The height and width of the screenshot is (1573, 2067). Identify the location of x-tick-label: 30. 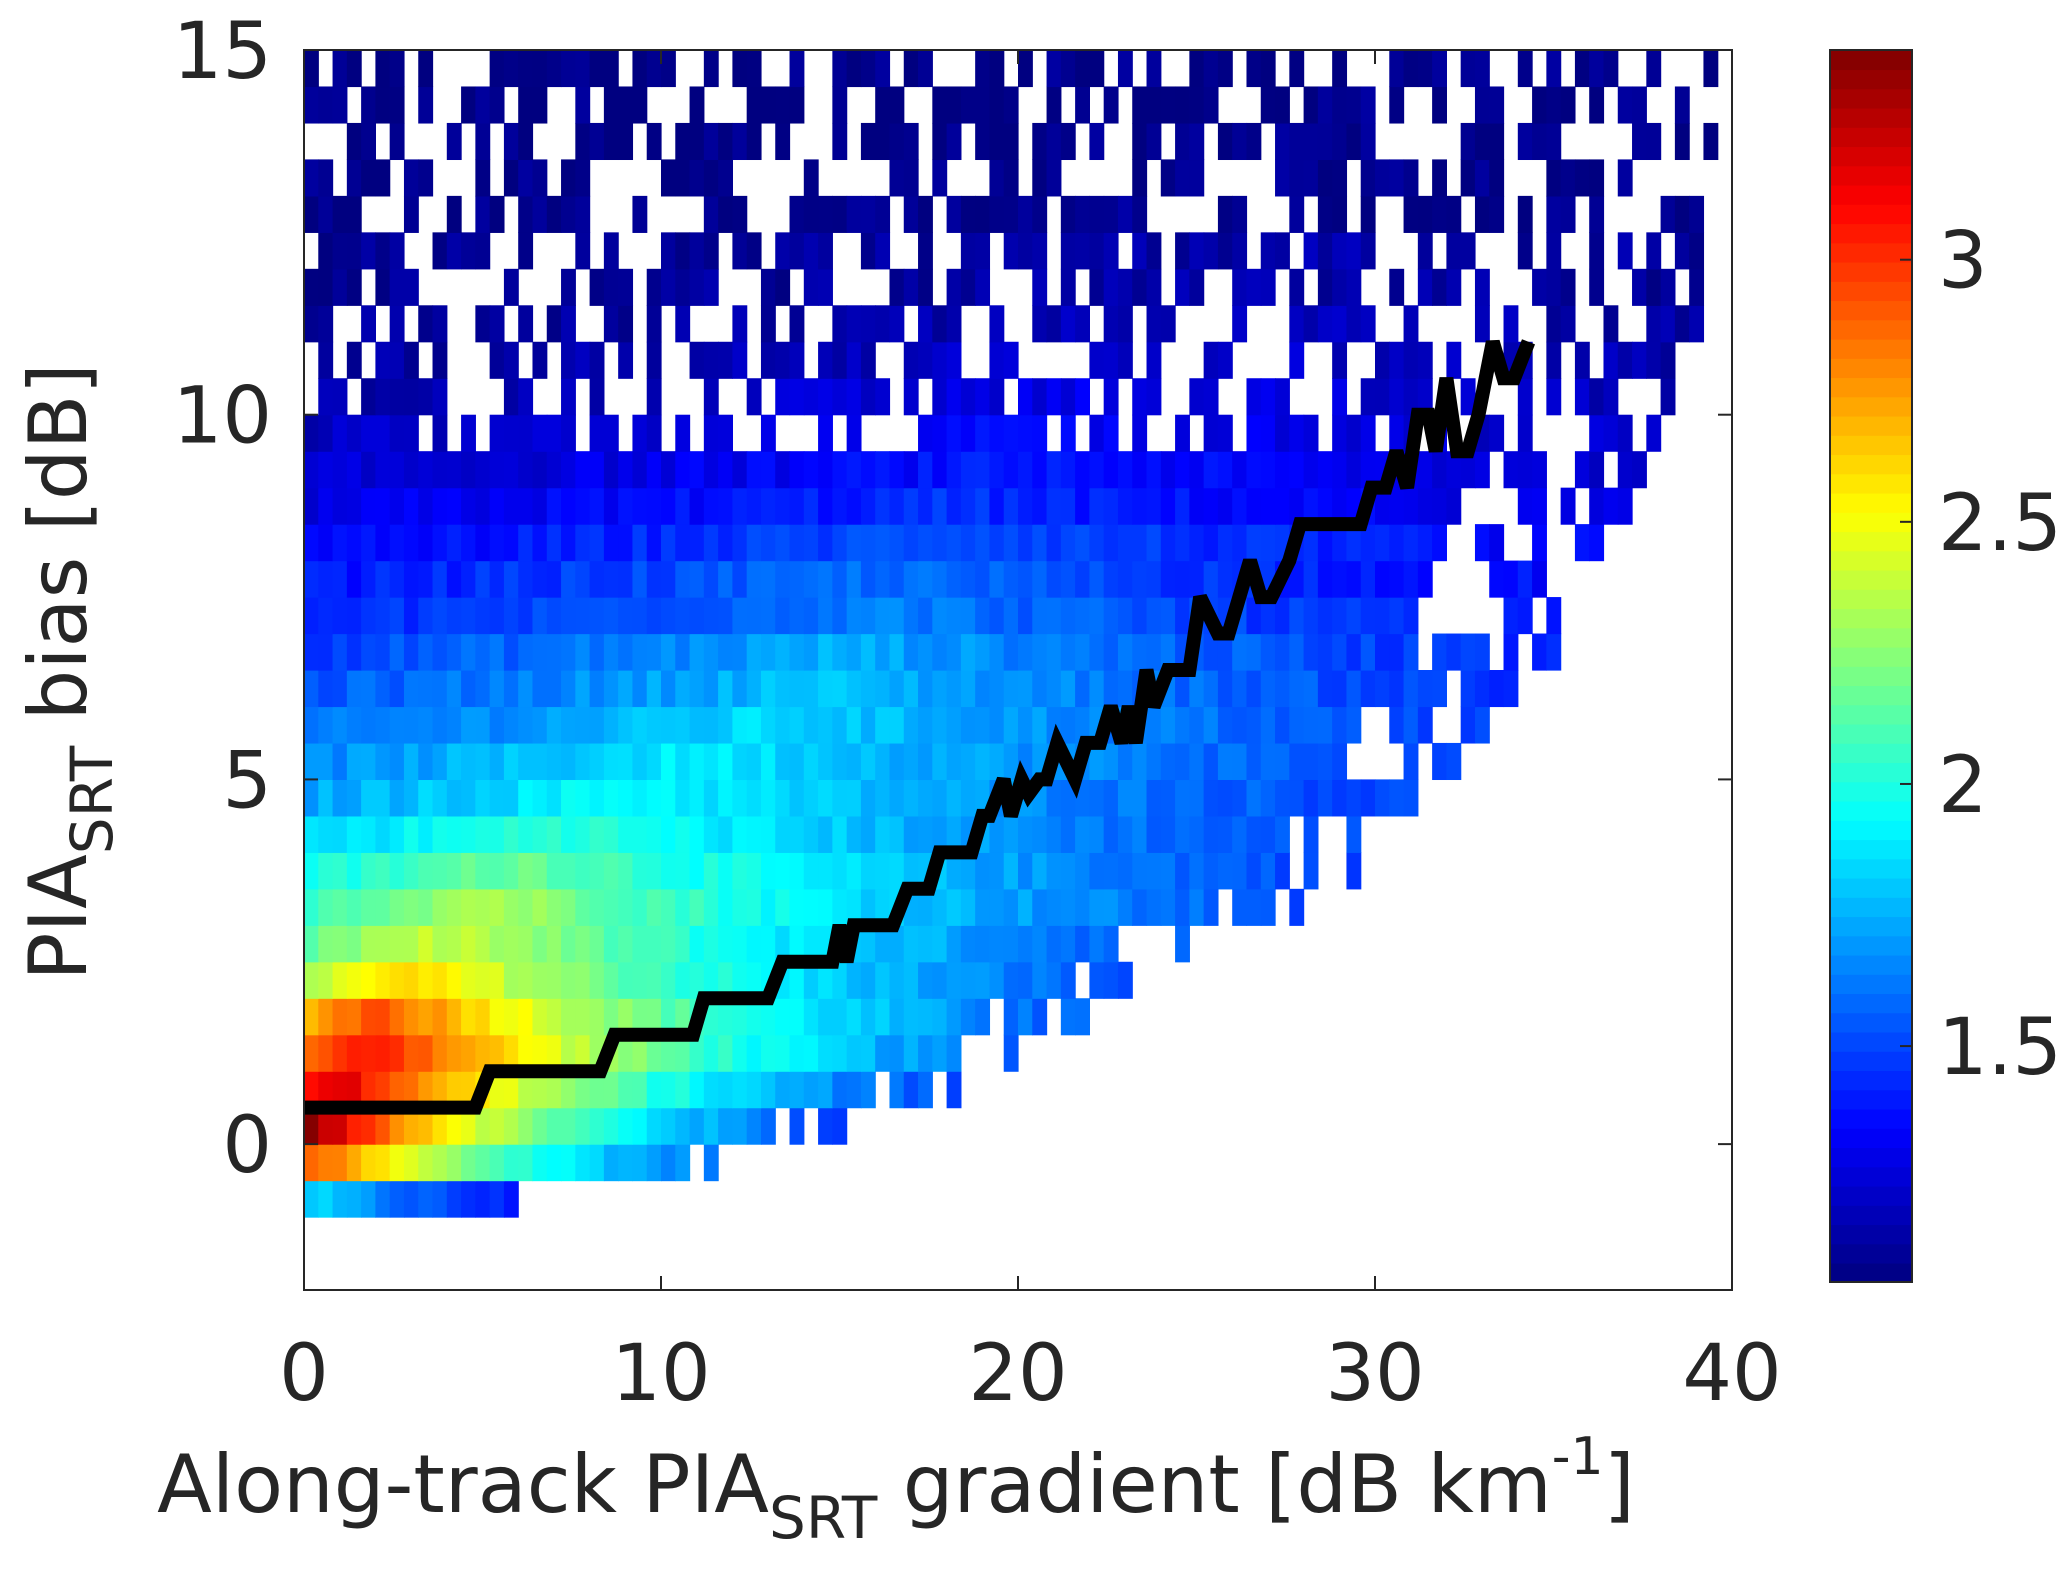
(1374, 1374).